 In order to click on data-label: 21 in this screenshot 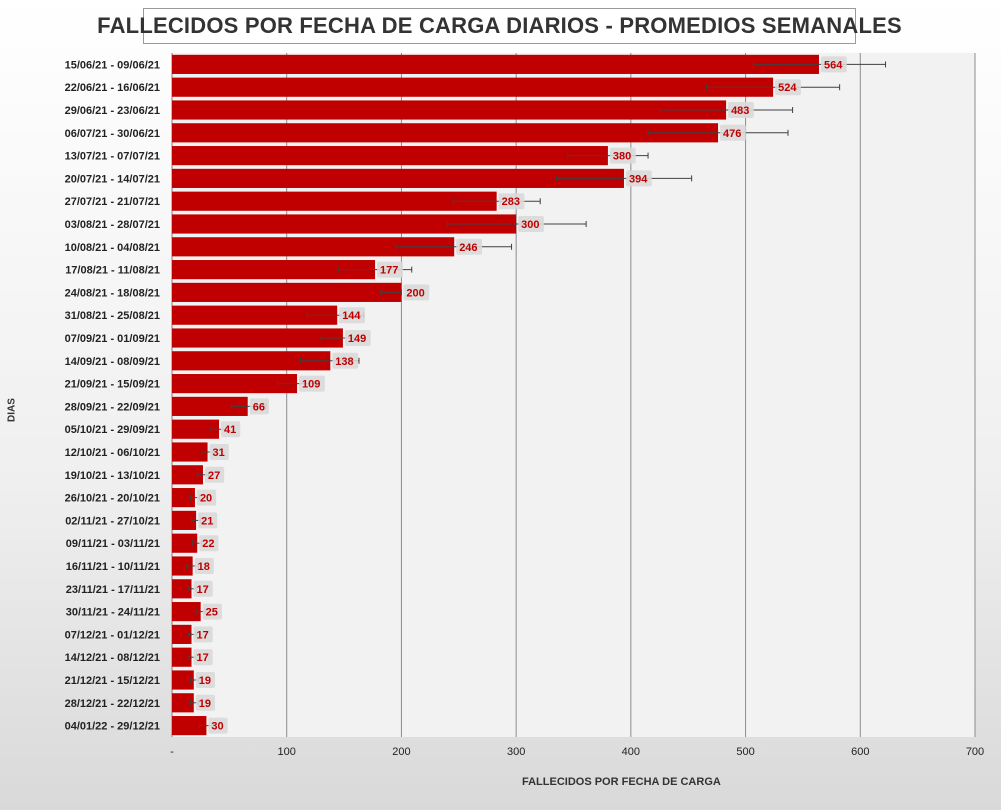, I will do `click(207, 521)`.